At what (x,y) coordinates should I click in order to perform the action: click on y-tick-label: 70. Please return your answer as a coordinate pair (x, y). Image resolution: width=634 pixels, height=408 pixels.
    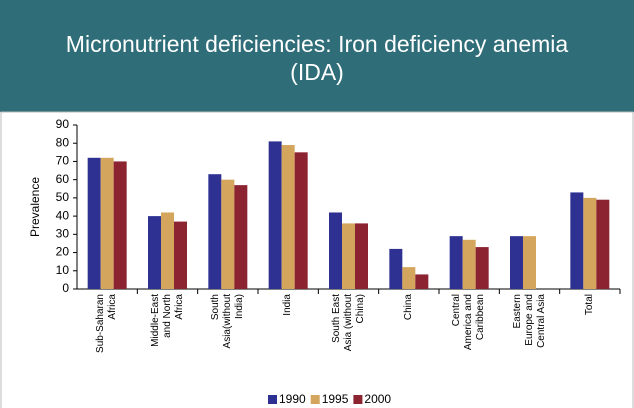
    Looking at the image, I should click on (63, 161).